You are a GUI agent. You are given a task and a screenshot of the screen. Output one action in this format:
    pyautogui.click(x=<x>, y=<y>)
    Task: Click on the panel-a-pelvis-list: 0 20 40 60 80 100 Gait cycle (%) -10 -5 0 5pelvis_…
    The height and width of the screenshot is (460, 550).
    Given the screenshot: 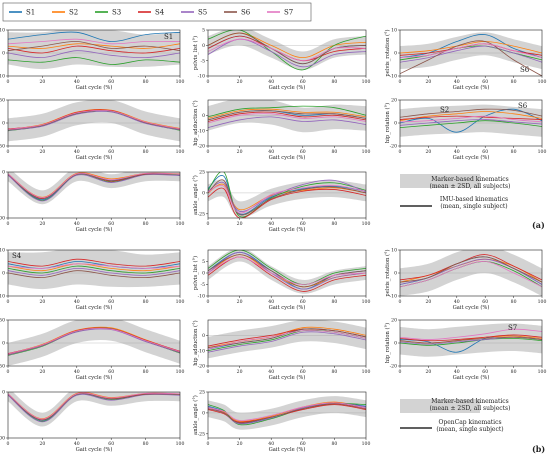 What is the action you would take?
    pyautogui.click(x=281, y=59)
    